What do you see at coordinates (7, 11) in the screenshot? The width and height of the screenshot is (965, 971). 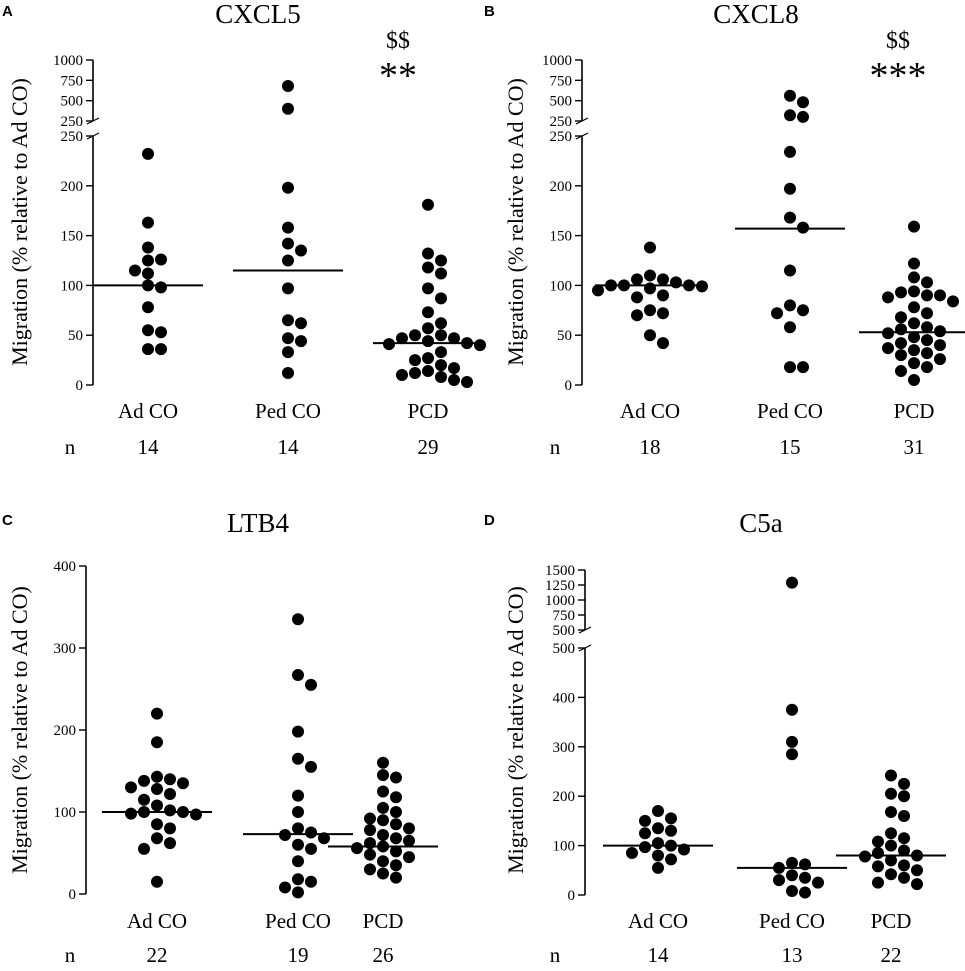 I see `panel-letter: A` at bounding box center [7, 11].